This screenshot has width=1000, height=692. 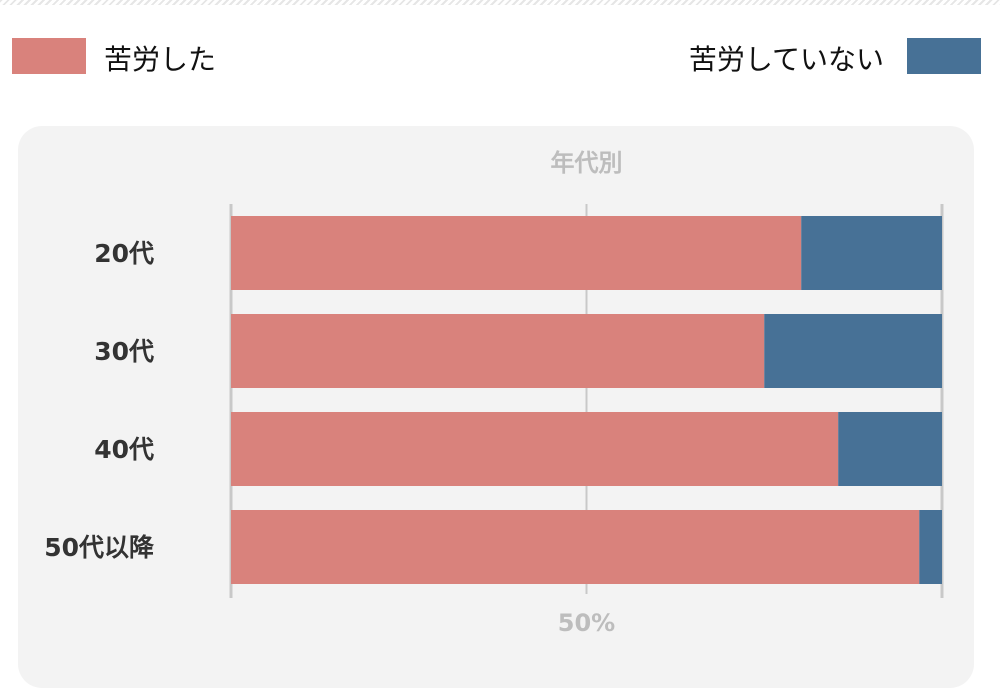 What do you see at coordinates (500, 2) in the screenshot?
I see `dotted-top-border` at bounding box center [500, 2].